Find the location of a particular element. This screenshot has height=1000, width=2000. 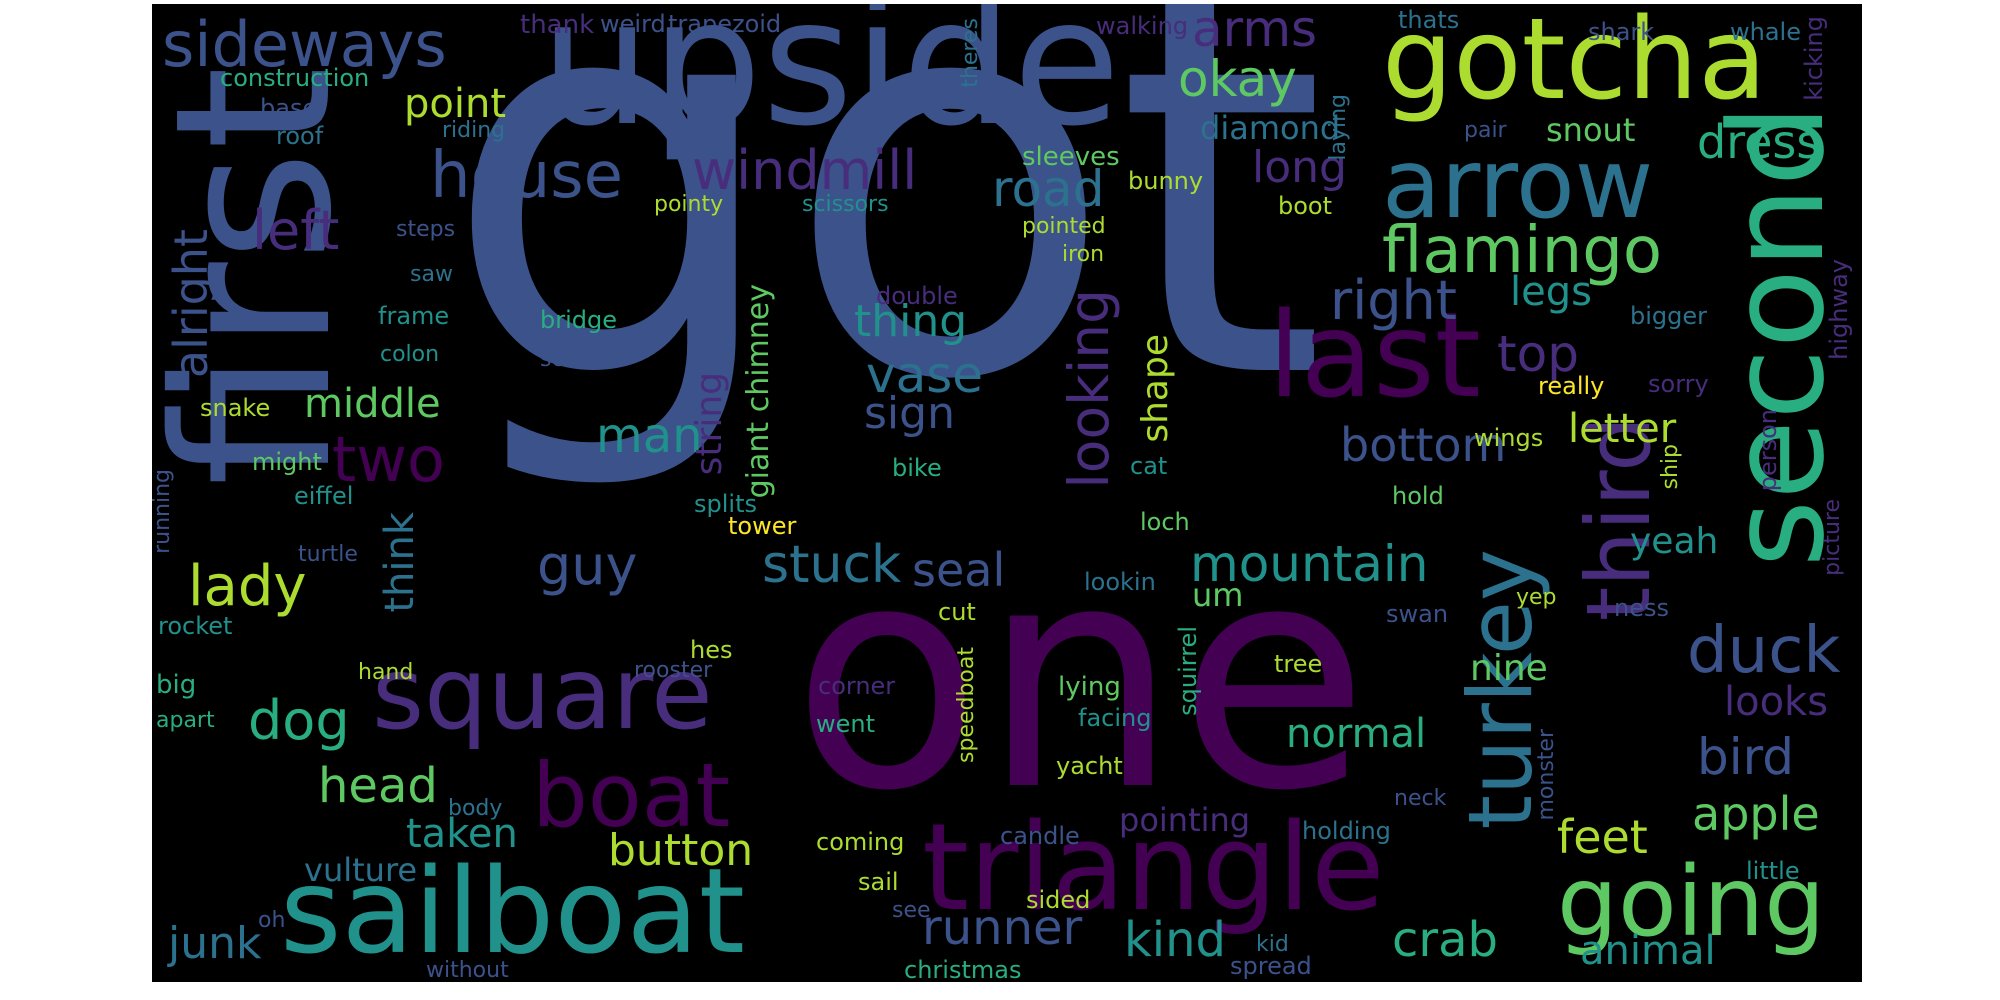

word-guy: guy is located at coordinates (587, 565).